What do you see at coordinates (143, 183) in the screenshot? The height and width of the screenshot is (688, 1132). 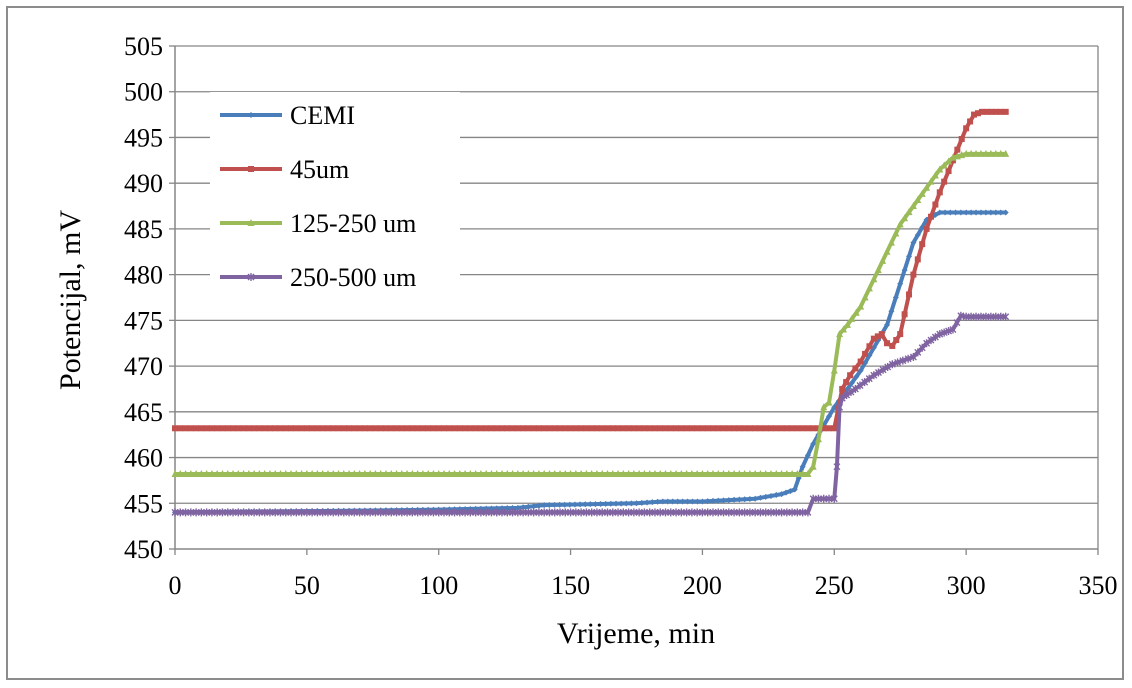 I see `y-tick-label: 490` at bounding box center [143, 183].